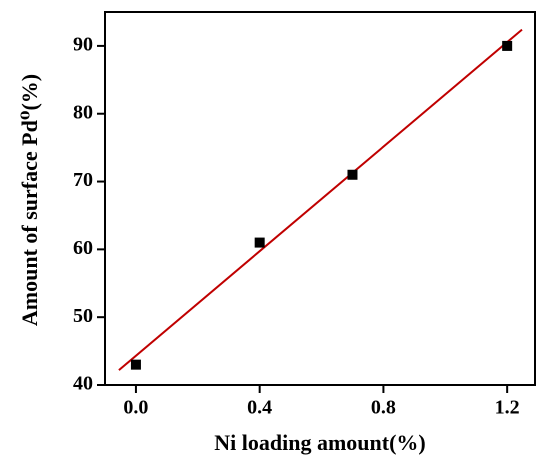 The width and height of the screenshot is (550, 470). Describe the element at coordinates (259, 408) in the screenshot. I see `x-tick-label: 0.4` at that location.